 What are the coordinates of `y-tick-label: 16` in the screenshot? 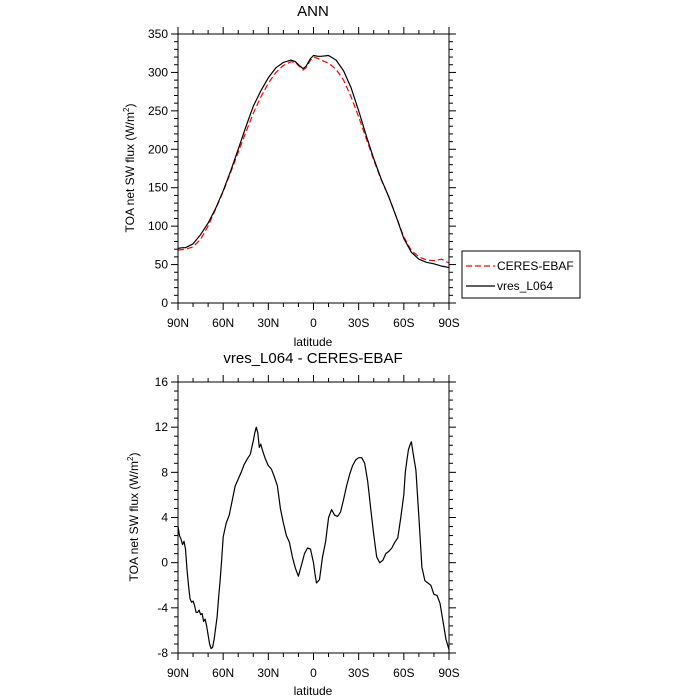 It's located at (162, 382).